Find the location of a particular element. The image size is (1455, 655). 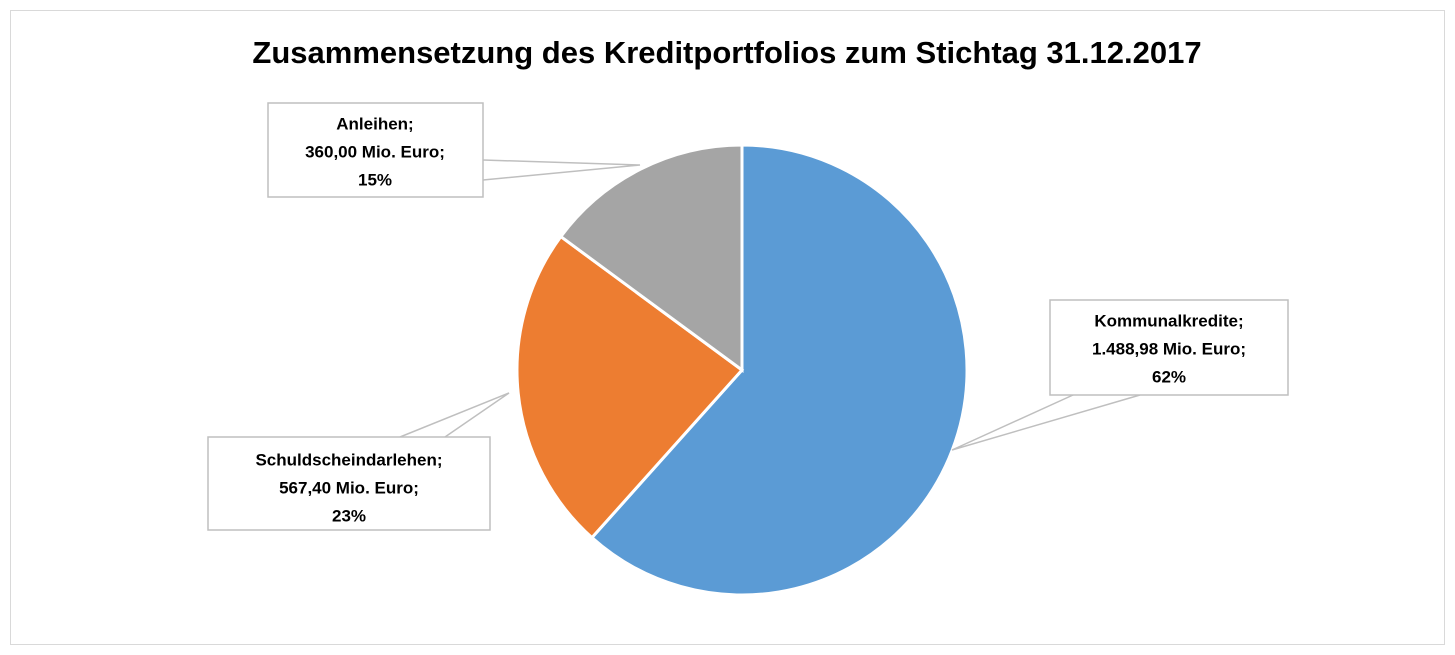

data-label-category: Anleihen; is located at coordinates (374, 123).